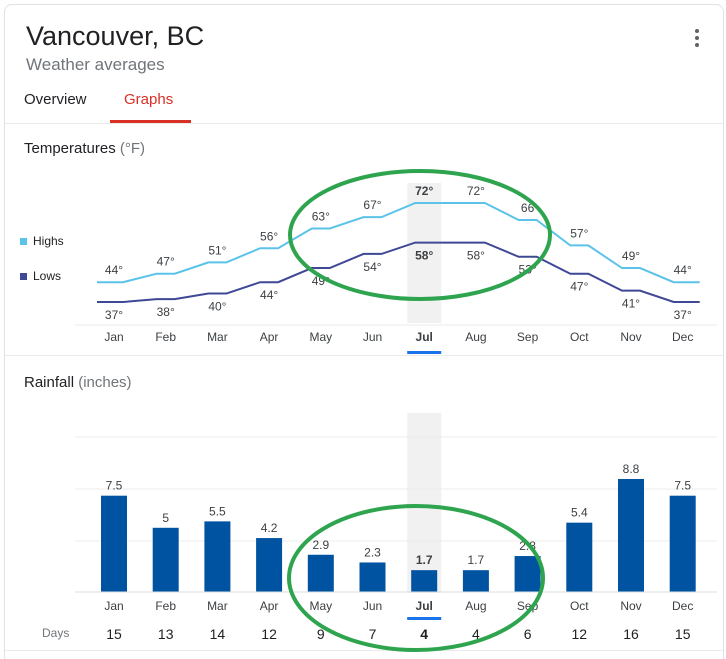 The height and width of the screenshot is (659, 726). I want to click on temp-month-tick: Apr, so click(269, 337).